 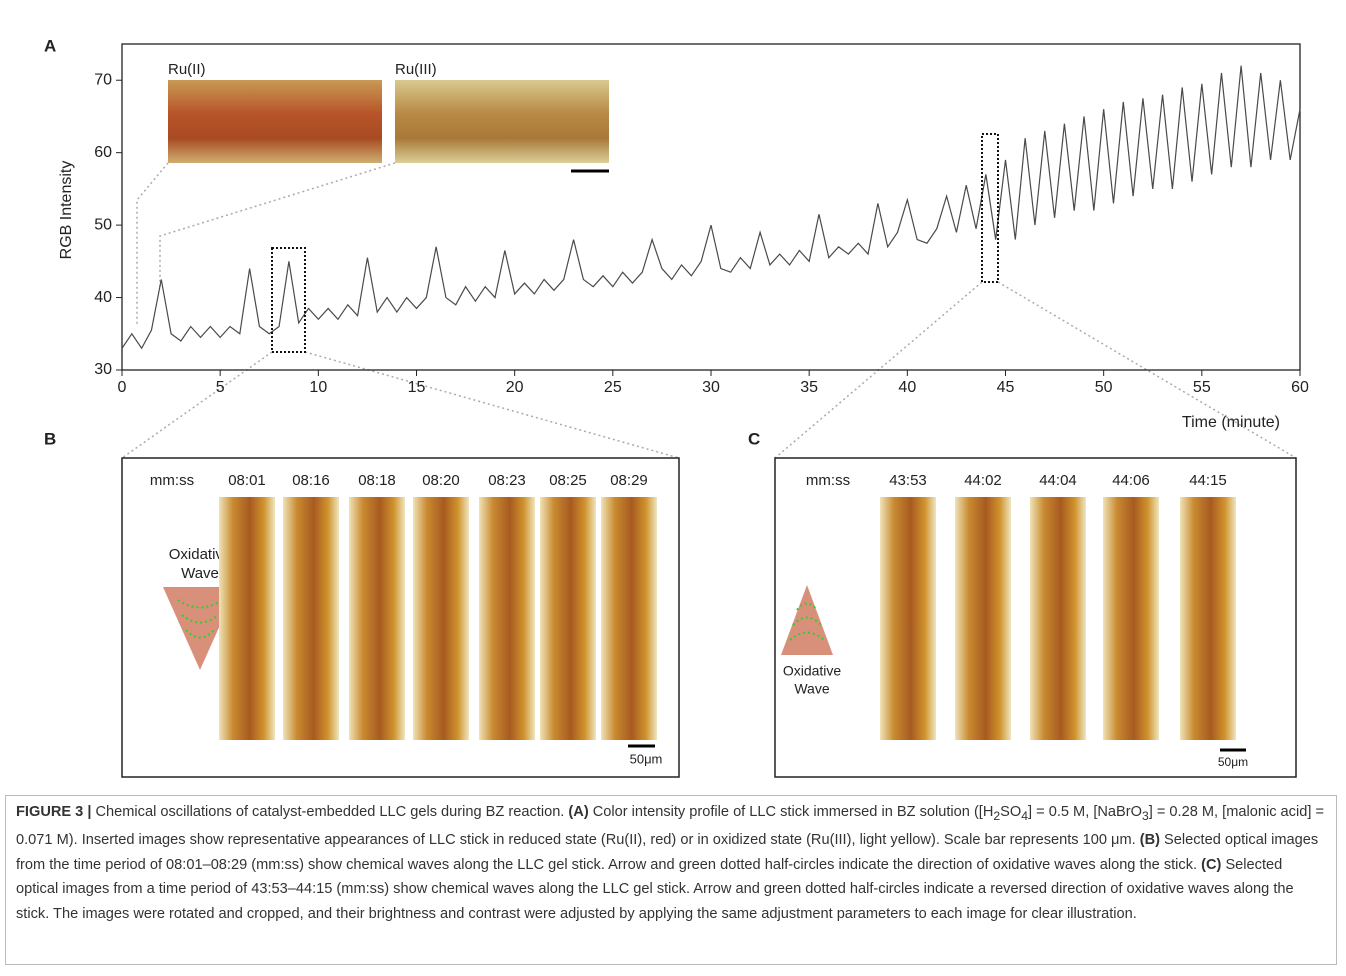 What do you see at coordinates (220, 387) in the screenshot?
I see `x-tick-label: 5` at bounding box center [220, 387].